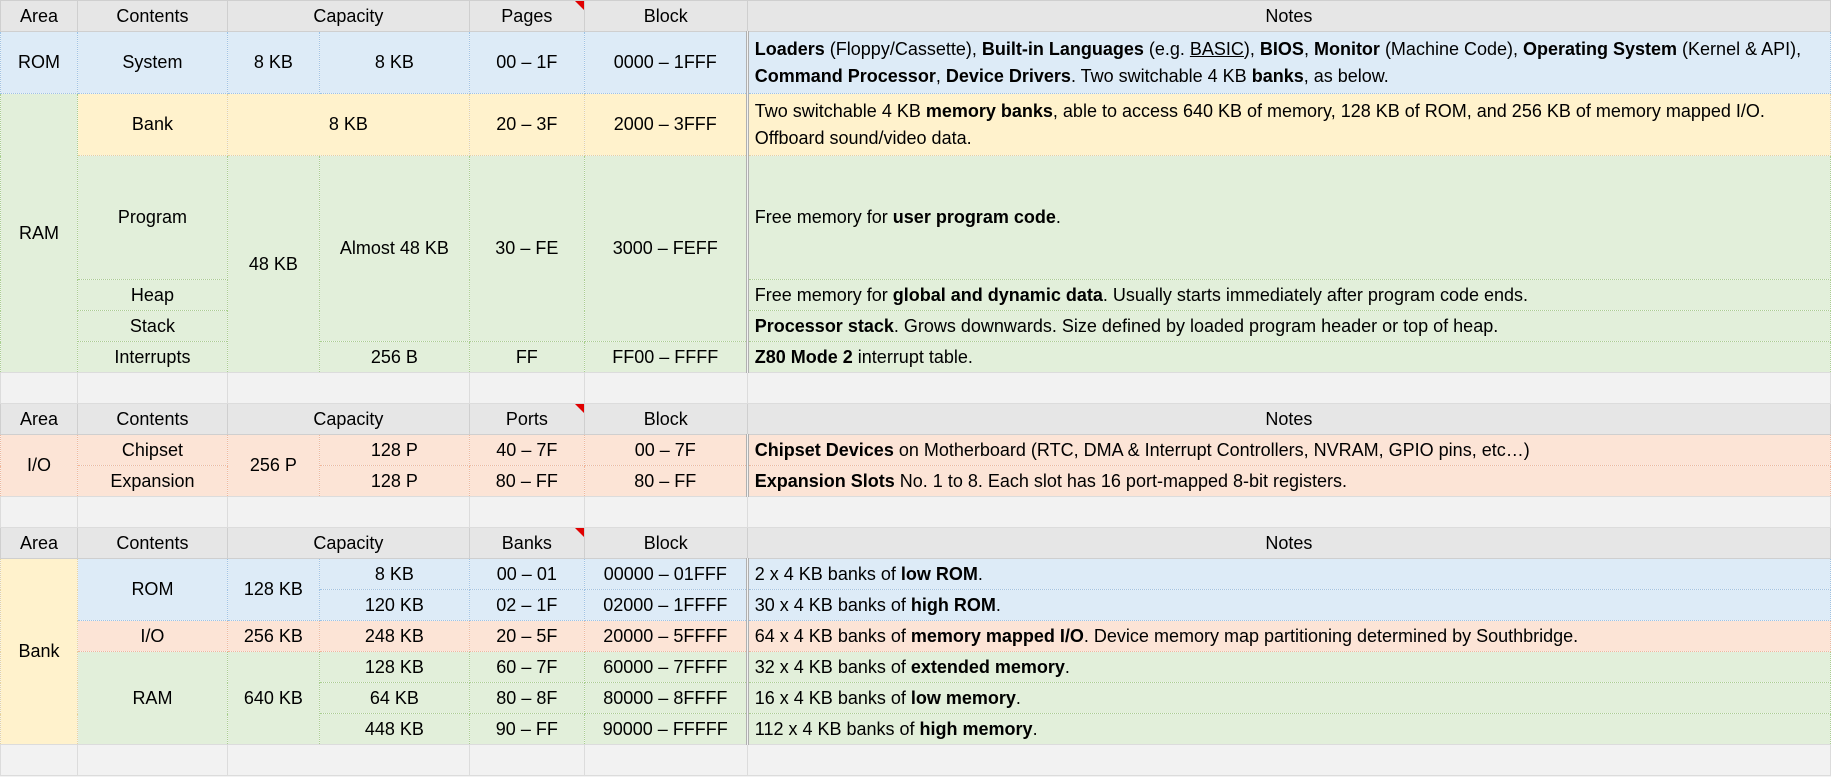 Image resolution: width=1831 pixels, height=777 pixels. Describe the element at coordinates (152, 481) in the screenshot. I see `cell-contents: Expansion` at that location.